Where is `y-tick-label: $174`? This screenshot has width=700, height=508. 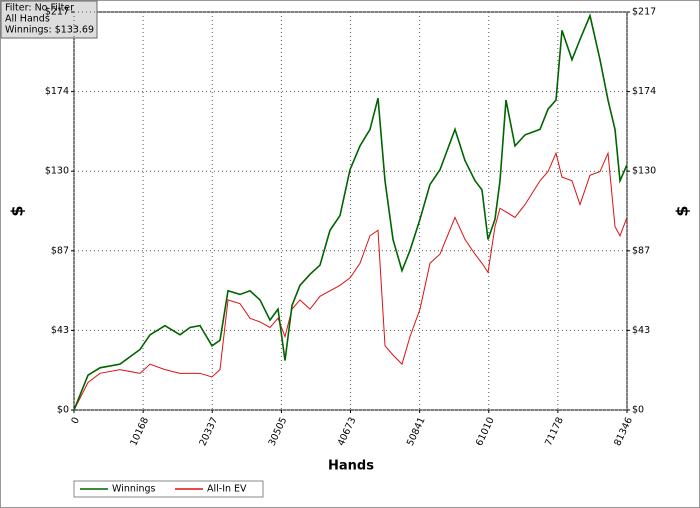
y-tick-label: $174 is located at coordinates (57, 91).